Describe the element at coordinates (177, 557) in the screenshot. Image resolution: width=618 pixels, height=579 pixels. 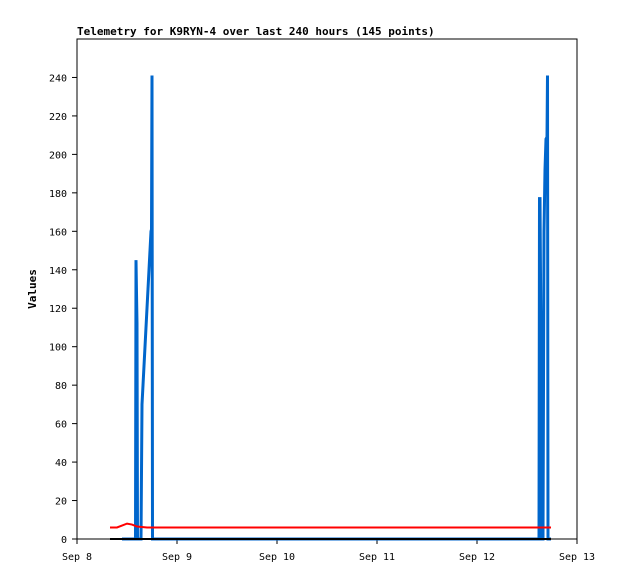
I see `x-tick-label: Sep 9` at that location.